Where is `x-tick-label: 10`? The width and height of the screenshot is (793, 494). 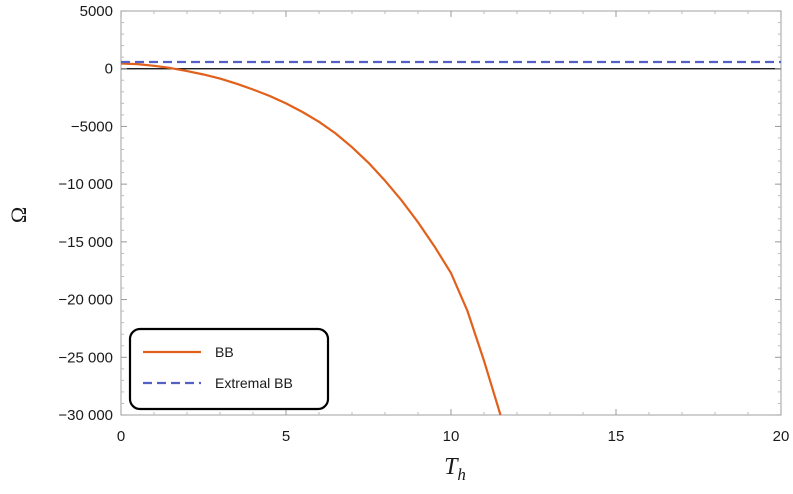 x-tick-label: 10 is located at coordinates (451, 436).